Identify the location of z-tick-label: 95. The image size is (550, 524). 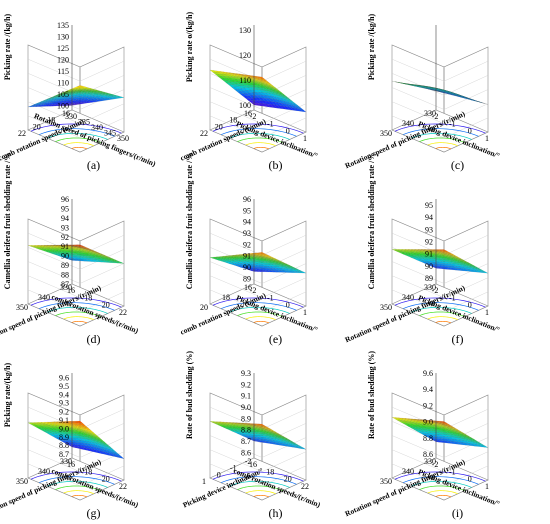
(247, 210).